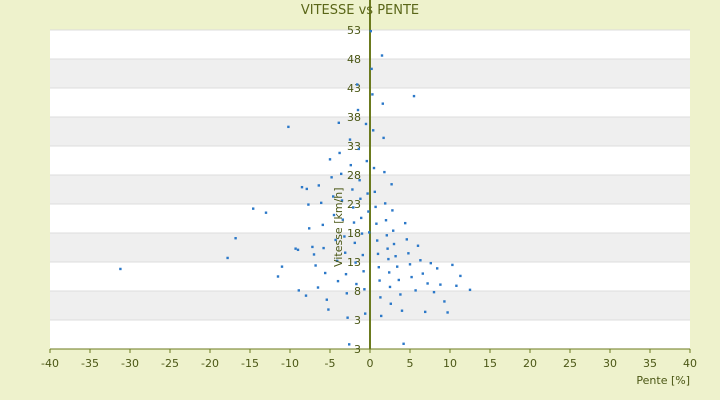  I want to click on y-tick-label: 23, so click(354, 204).